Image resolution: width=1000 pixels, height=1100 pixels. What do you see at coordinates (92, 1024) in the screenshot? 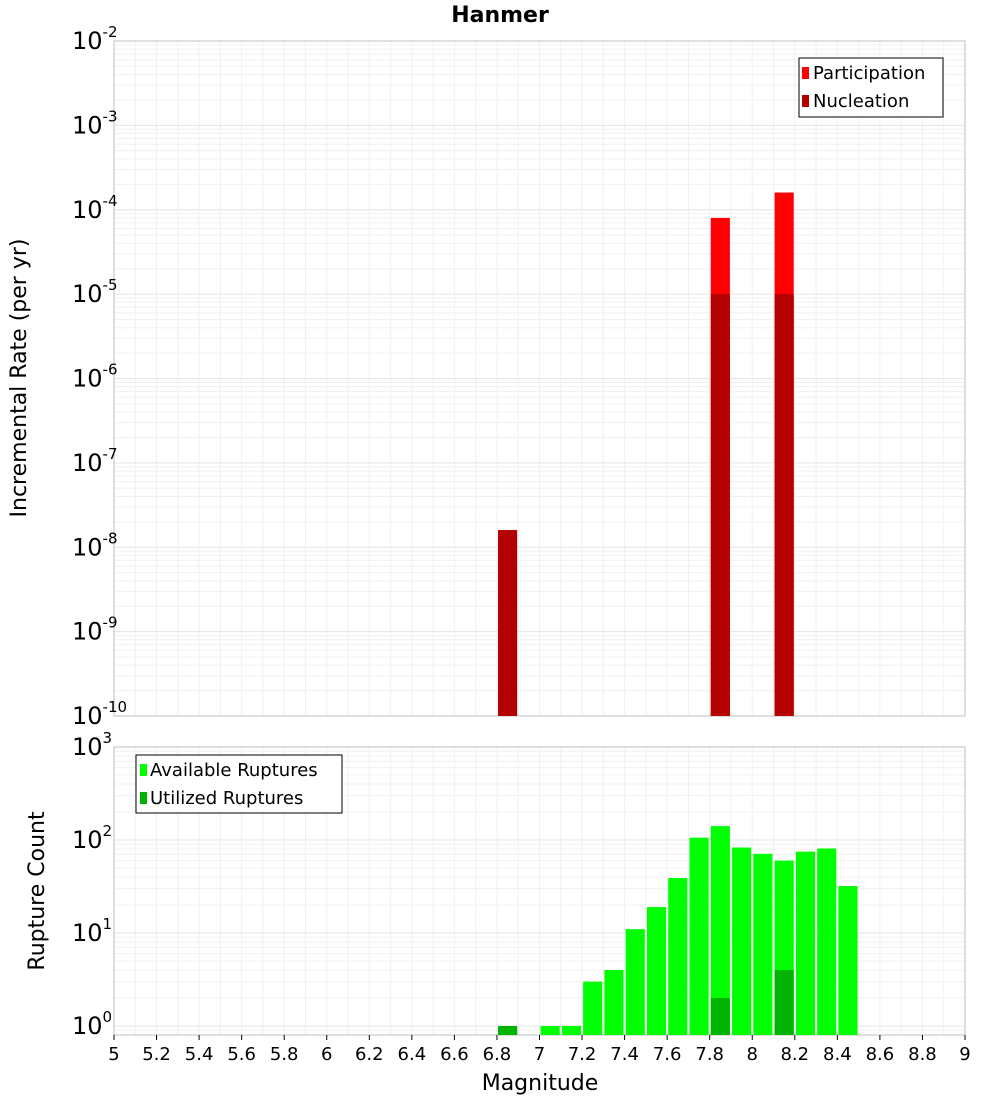
I see `y-tick-label: 10⁰` at bounding box center [92, 1024].